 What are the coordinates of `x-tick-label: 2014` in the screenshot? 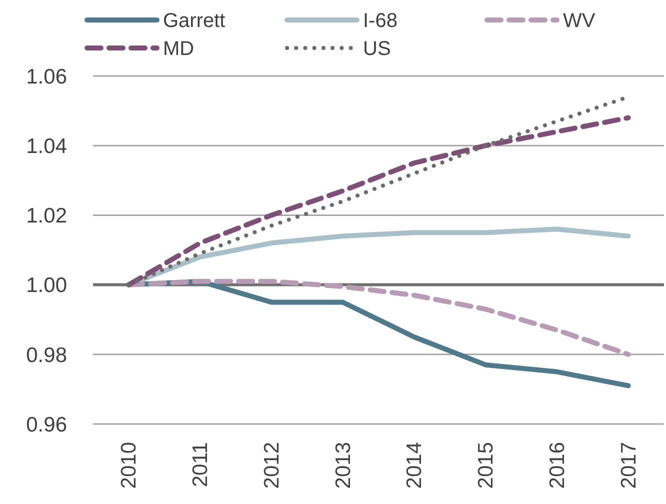 It's located at (414, 465).